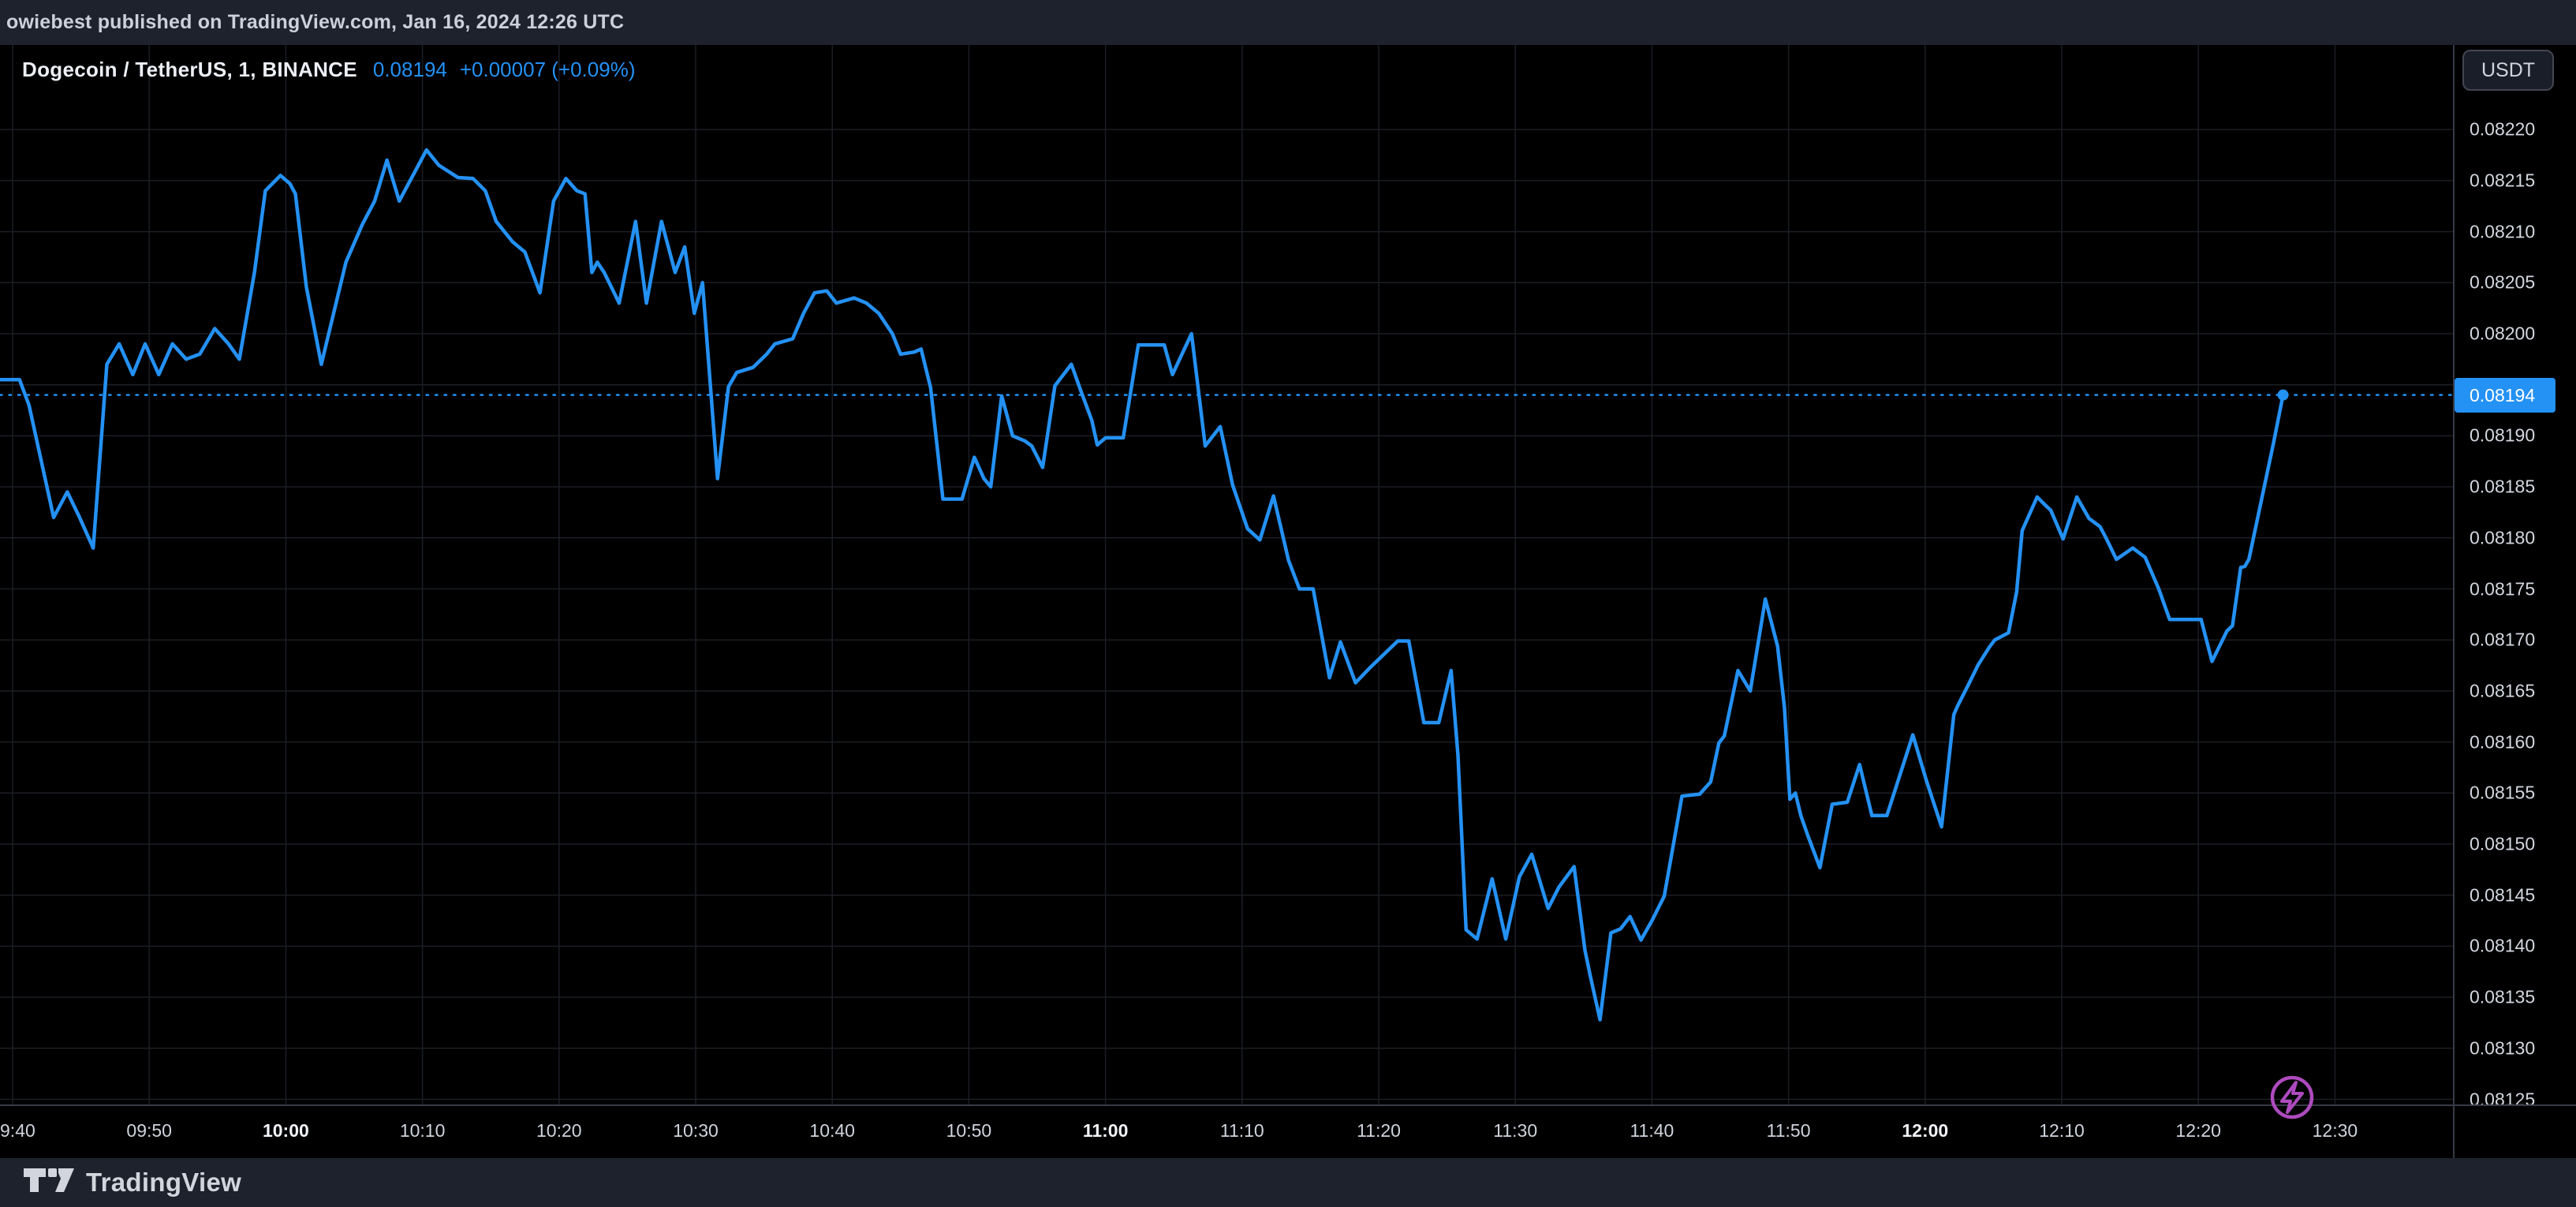  What do you see at coordinates (1925, 1130) in the screenshot?
I see `time-tick-label: 12:00` at bounding box center [1925, 1130].